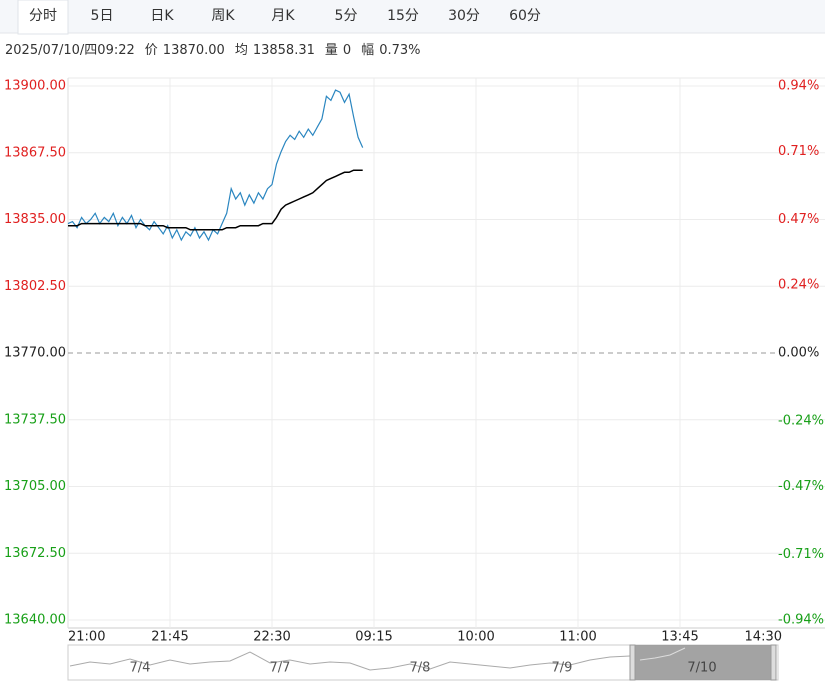 The height and width of the screenshot is (688, 825). I want to click on y2-tick-label: -0.47%, so click(801, 486).